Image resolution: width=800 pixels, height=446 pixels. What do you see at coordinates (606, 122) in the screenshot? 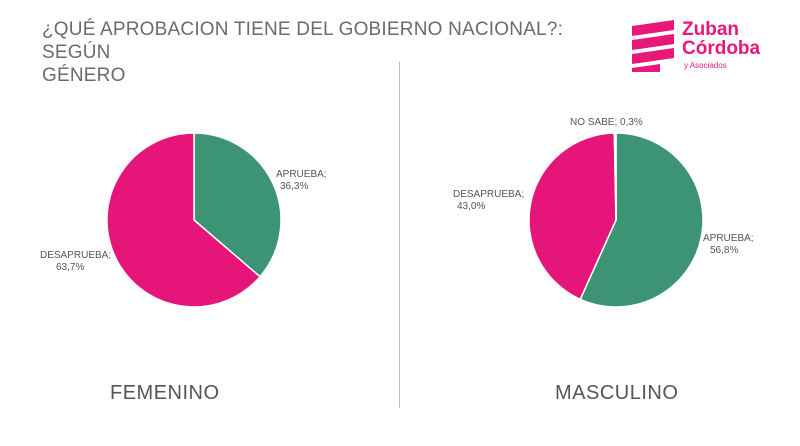
I see `label-masc-nosabe: NO SABE; 0,3%` at bounding box center [606, 122].